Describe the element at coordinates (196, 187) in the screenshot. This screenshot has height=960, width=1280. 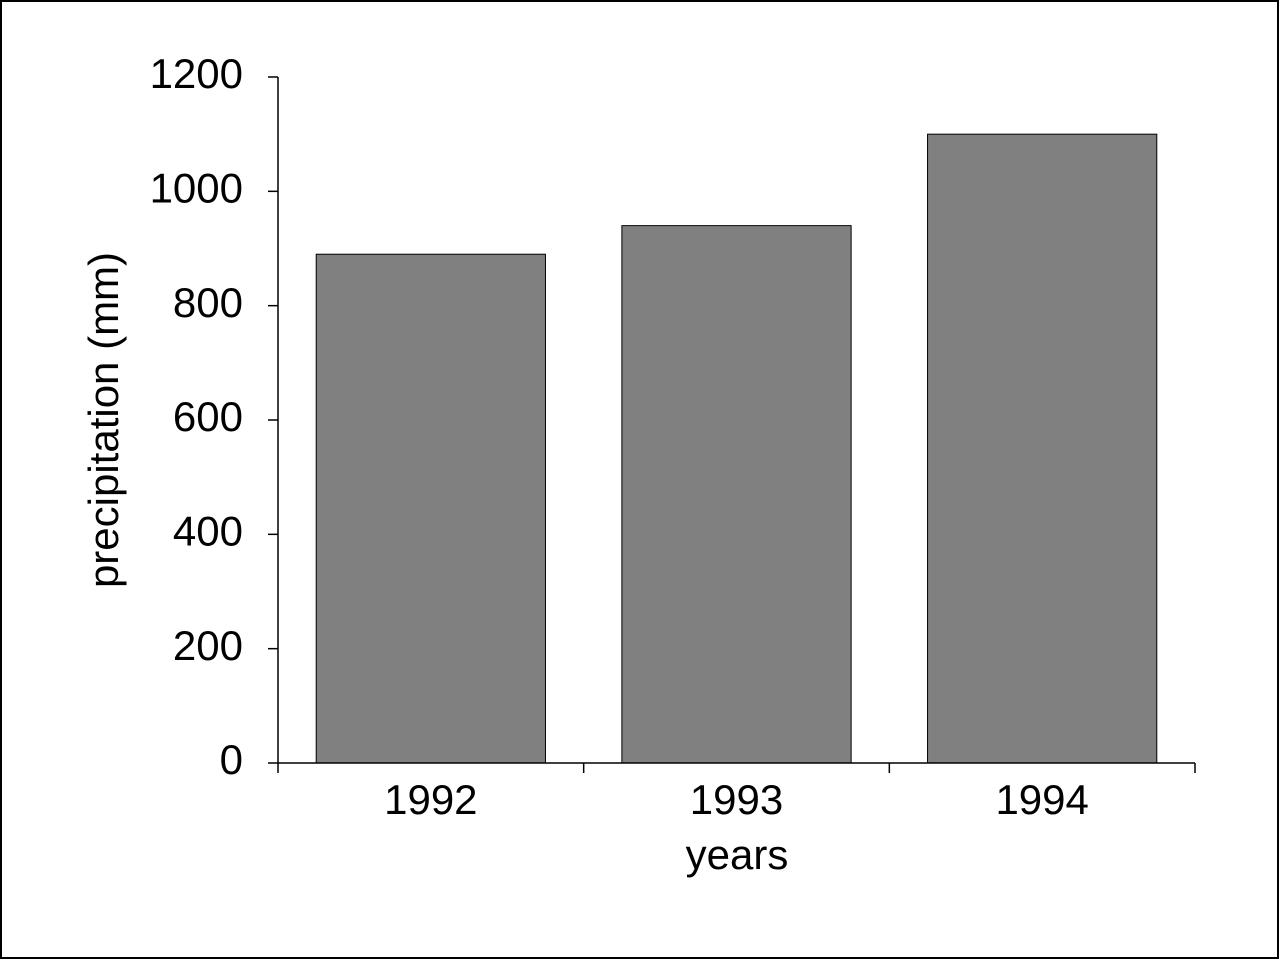
I see `y-tick-label: 1000` at that location.